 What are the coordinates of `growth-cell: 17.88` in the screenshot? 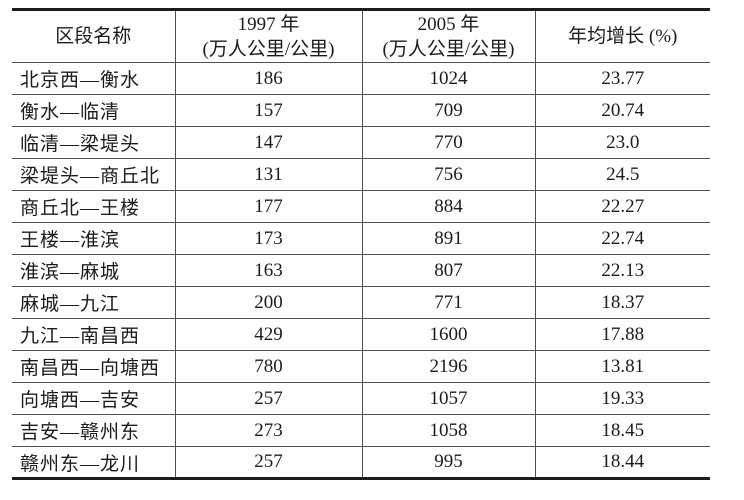 It's located at (622, 334).